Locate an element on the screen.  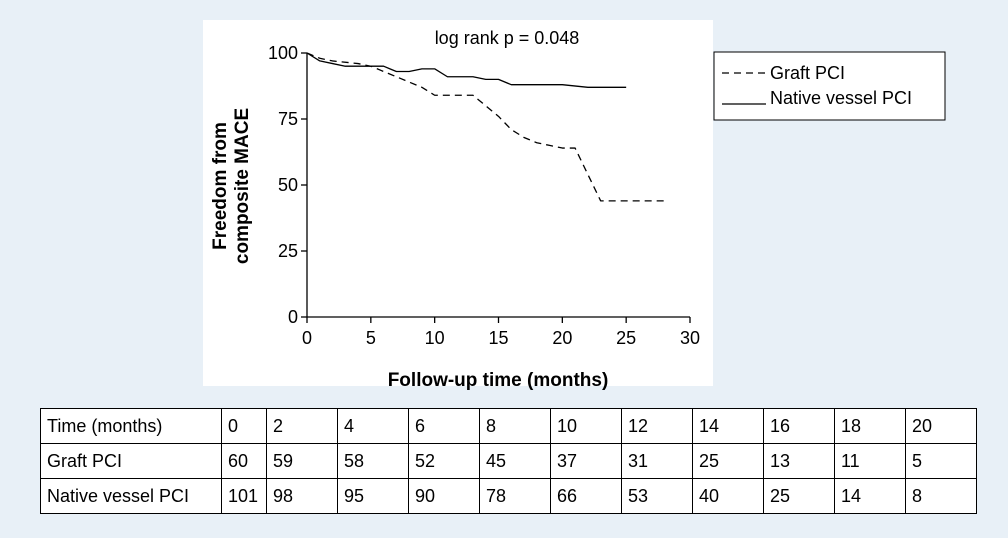
table-row-native-vessel-pci: Native vessel PCI 101 98 95 90 78 66 53 40 25 14 8 is located at coordinates (508, 496).